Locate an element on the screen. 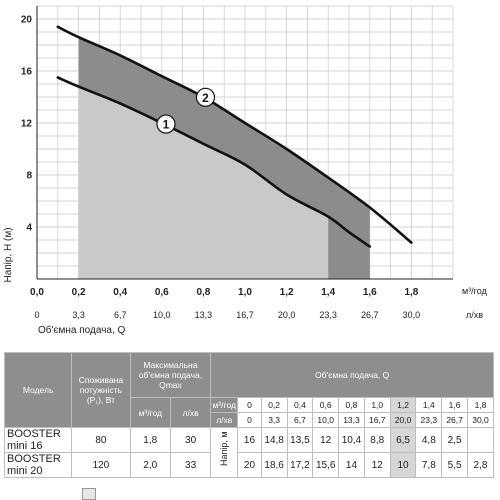 Image resolution: width=500 pixels, height=500 pixels. x-tick-label: 1,6 is located at coordinates (370, 292).